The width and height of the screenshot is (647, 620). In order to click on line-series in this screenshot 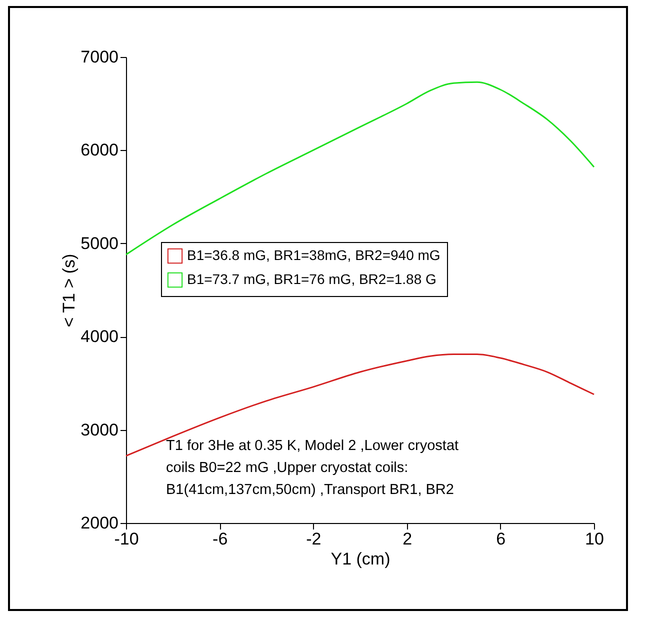, I will do `click(360, 405)`.